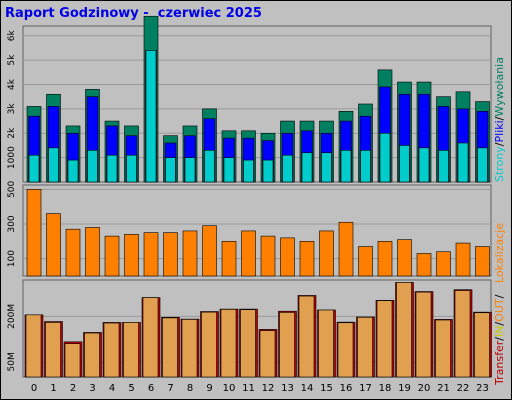 The width and height of the screenshot is (512, 400). Describe the element at coordinates (34, 388) in the screenshot. I see `xtick-label-0: 0` at that location.